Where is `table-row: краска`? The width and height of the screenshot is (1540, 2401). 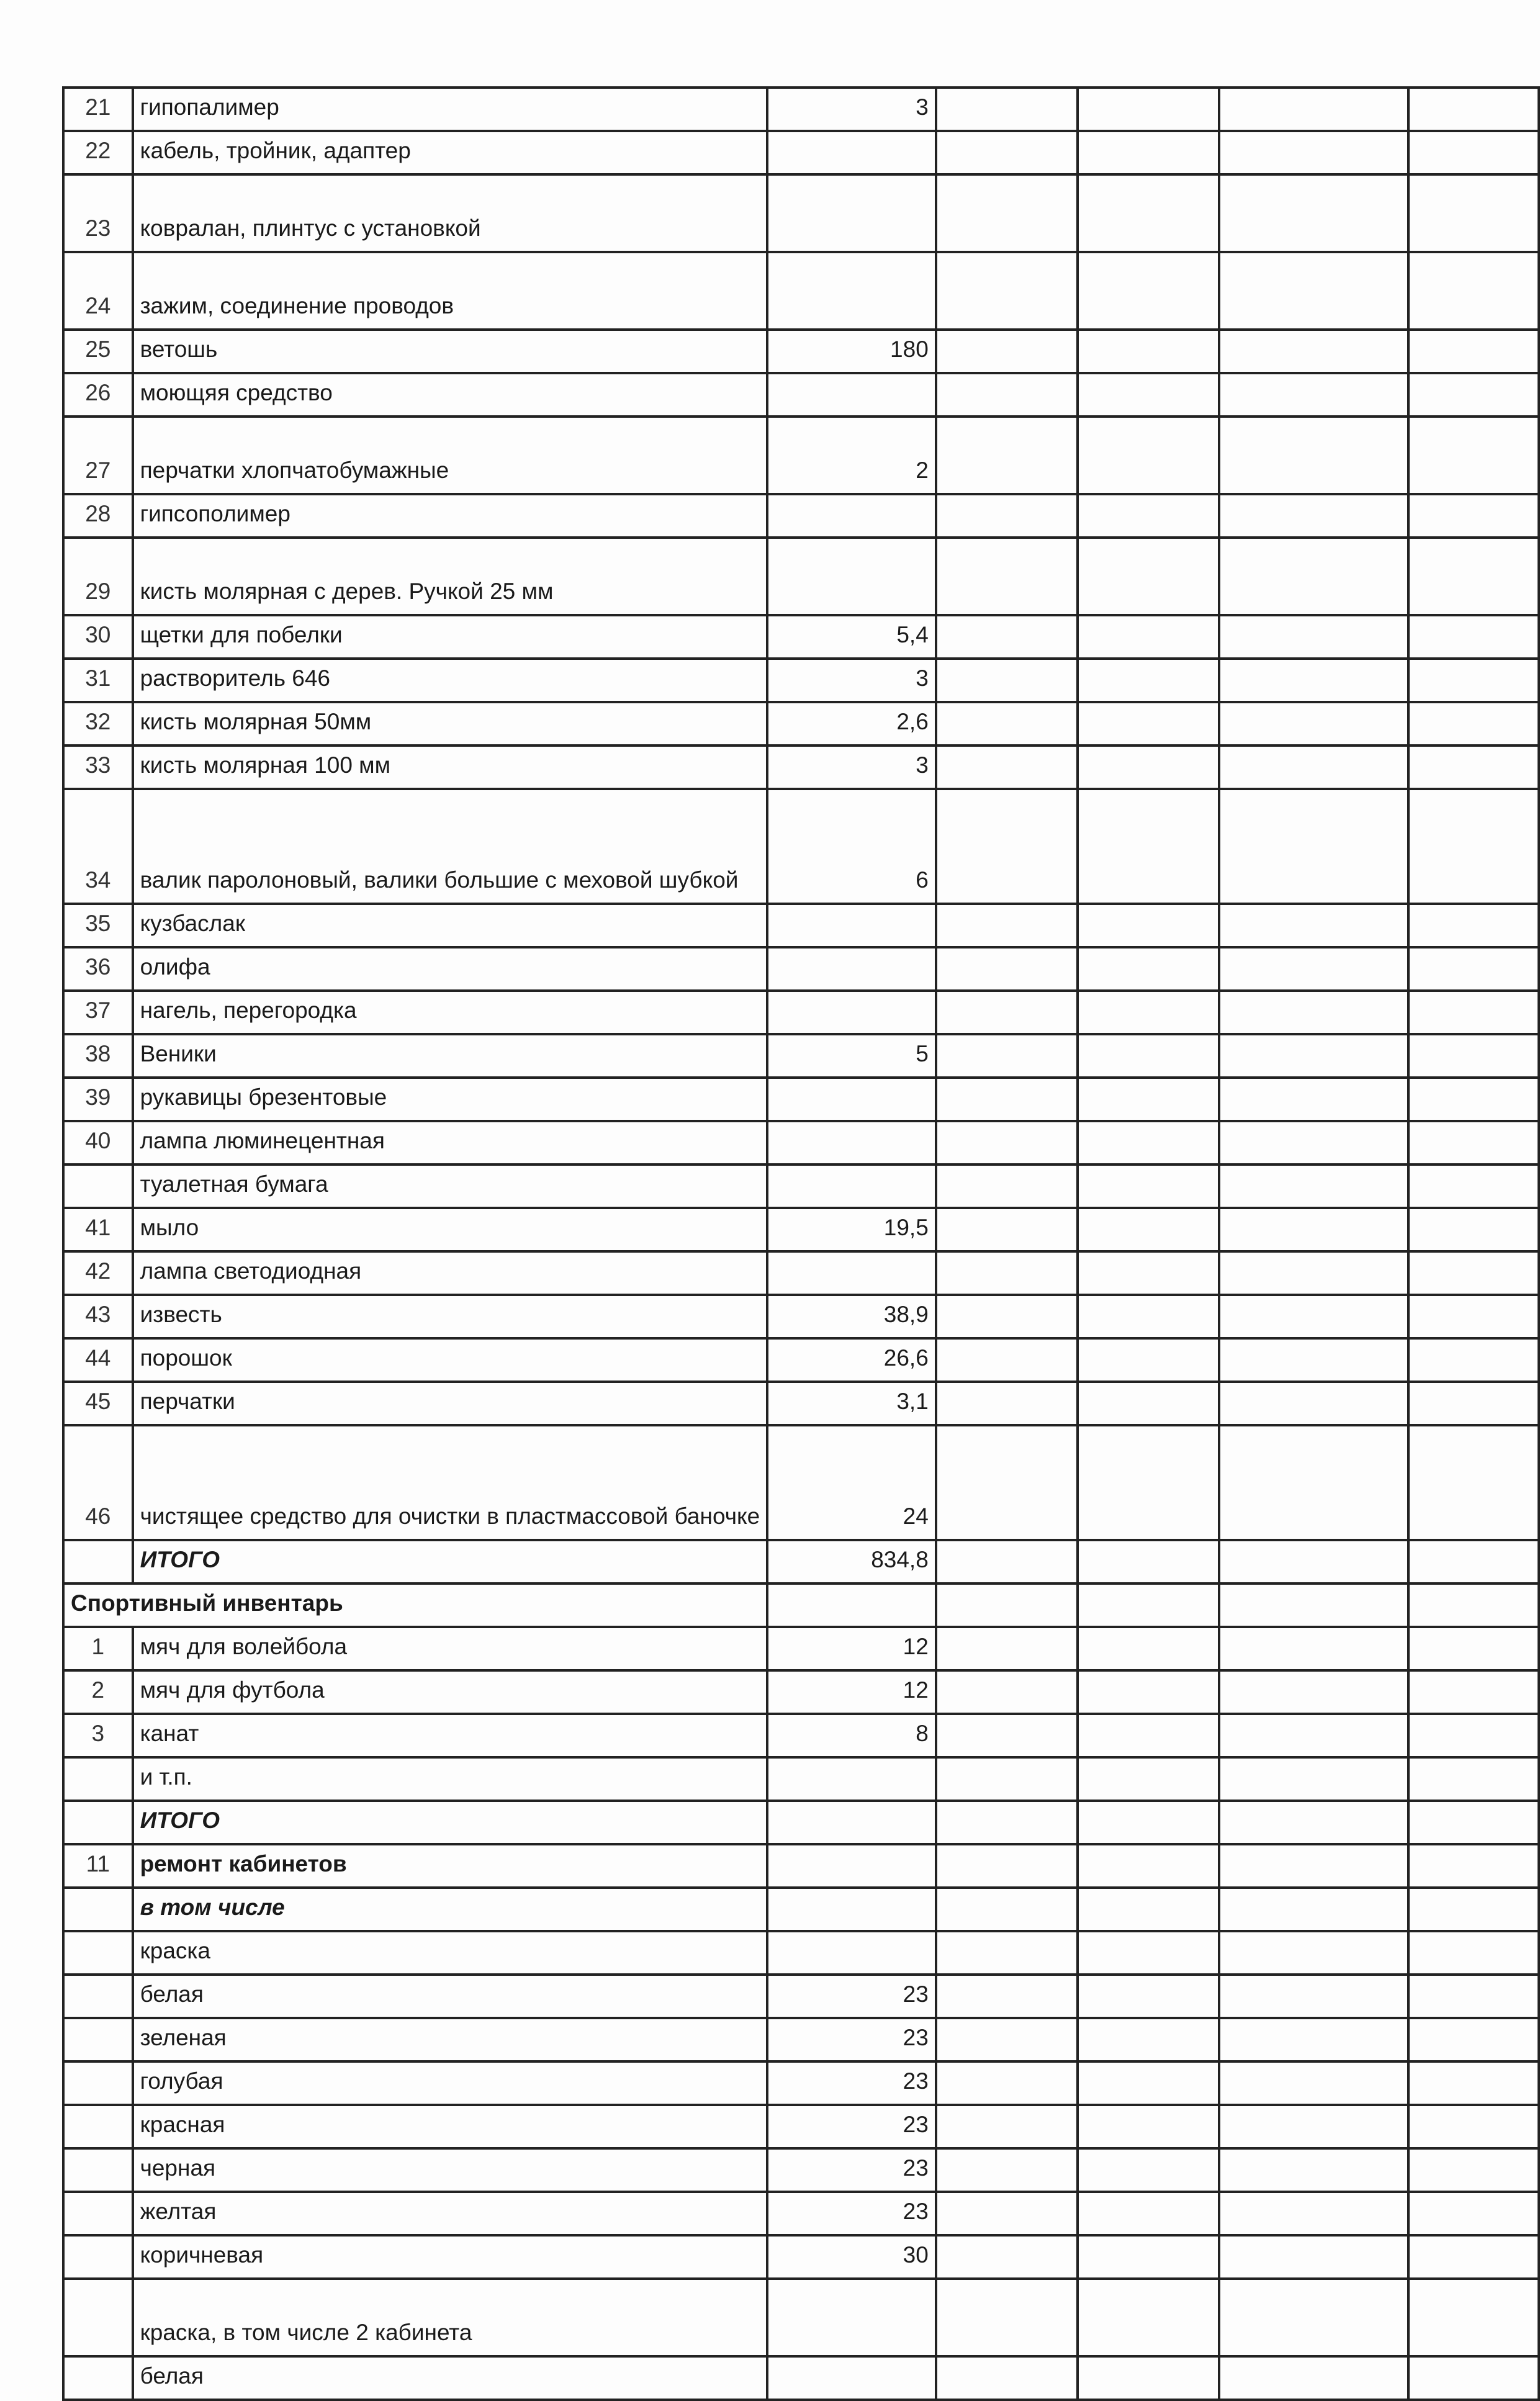 table-row: краска is located at coordinates (801, 1953).